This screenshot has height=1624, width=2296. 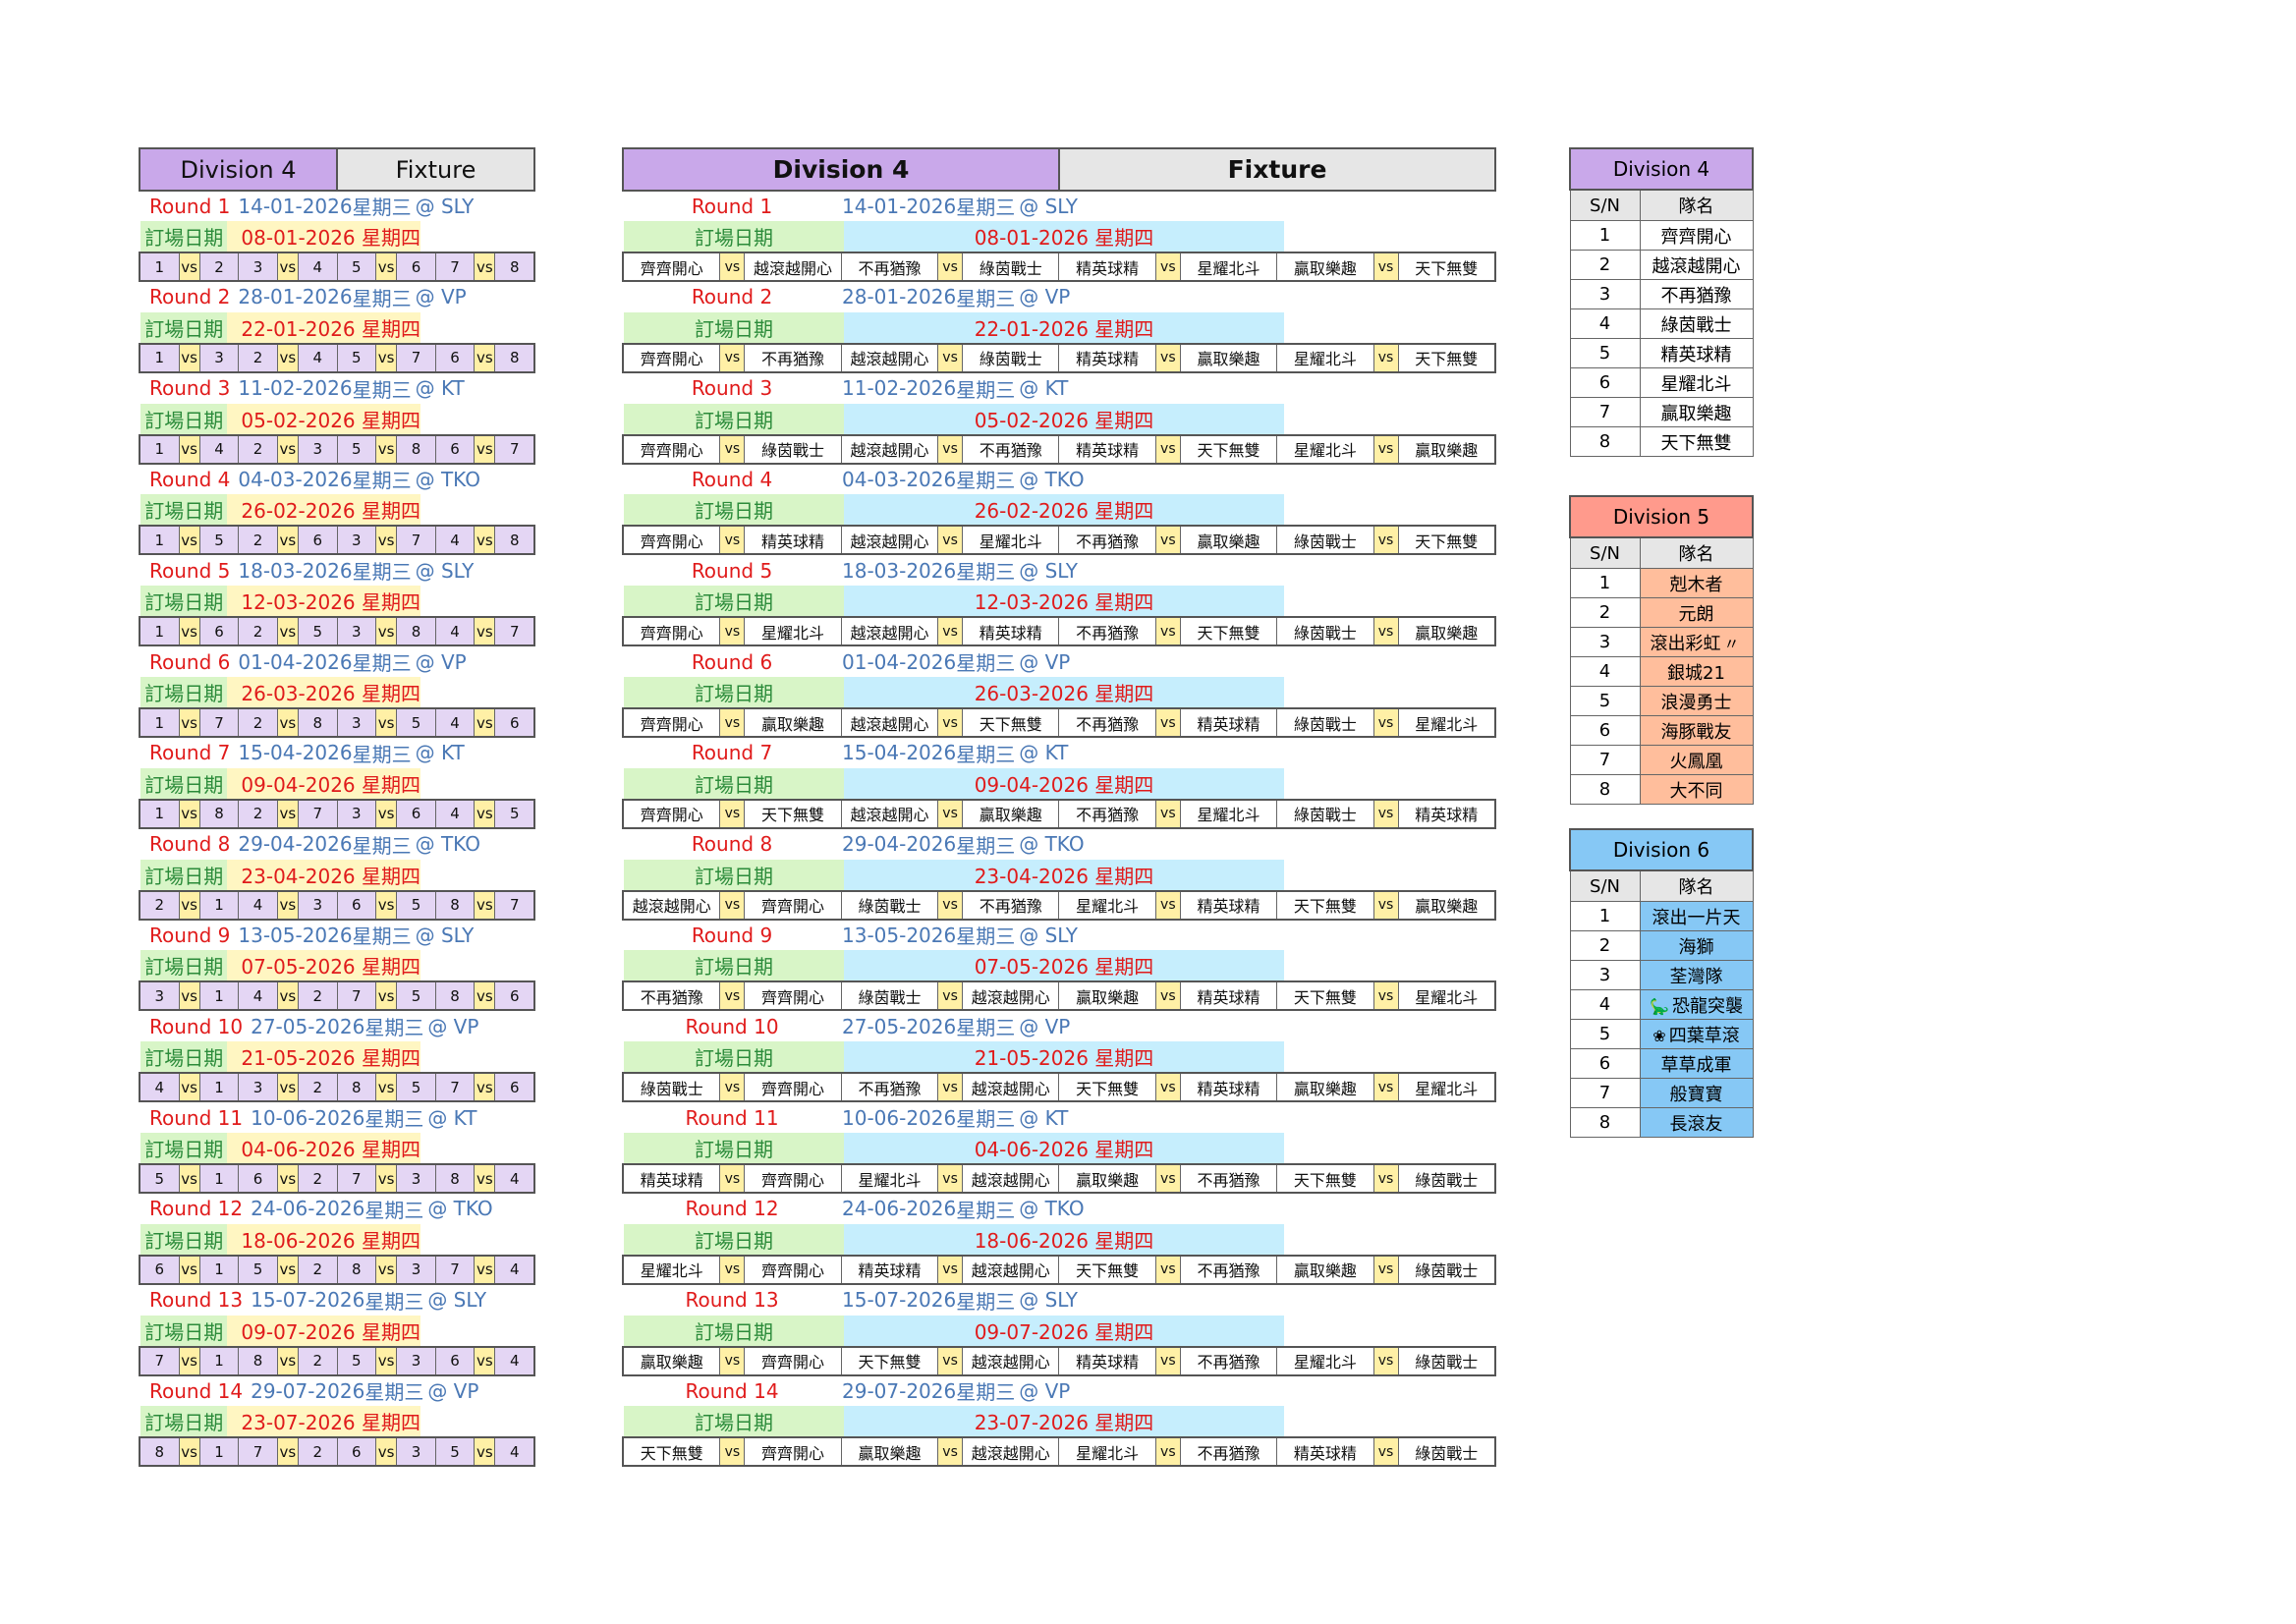 What do you see at coordinates (330, 238) in the screenshot?
I see `booking-date-text: 08-01-2026 星期四` at bounding box center [330, 238].